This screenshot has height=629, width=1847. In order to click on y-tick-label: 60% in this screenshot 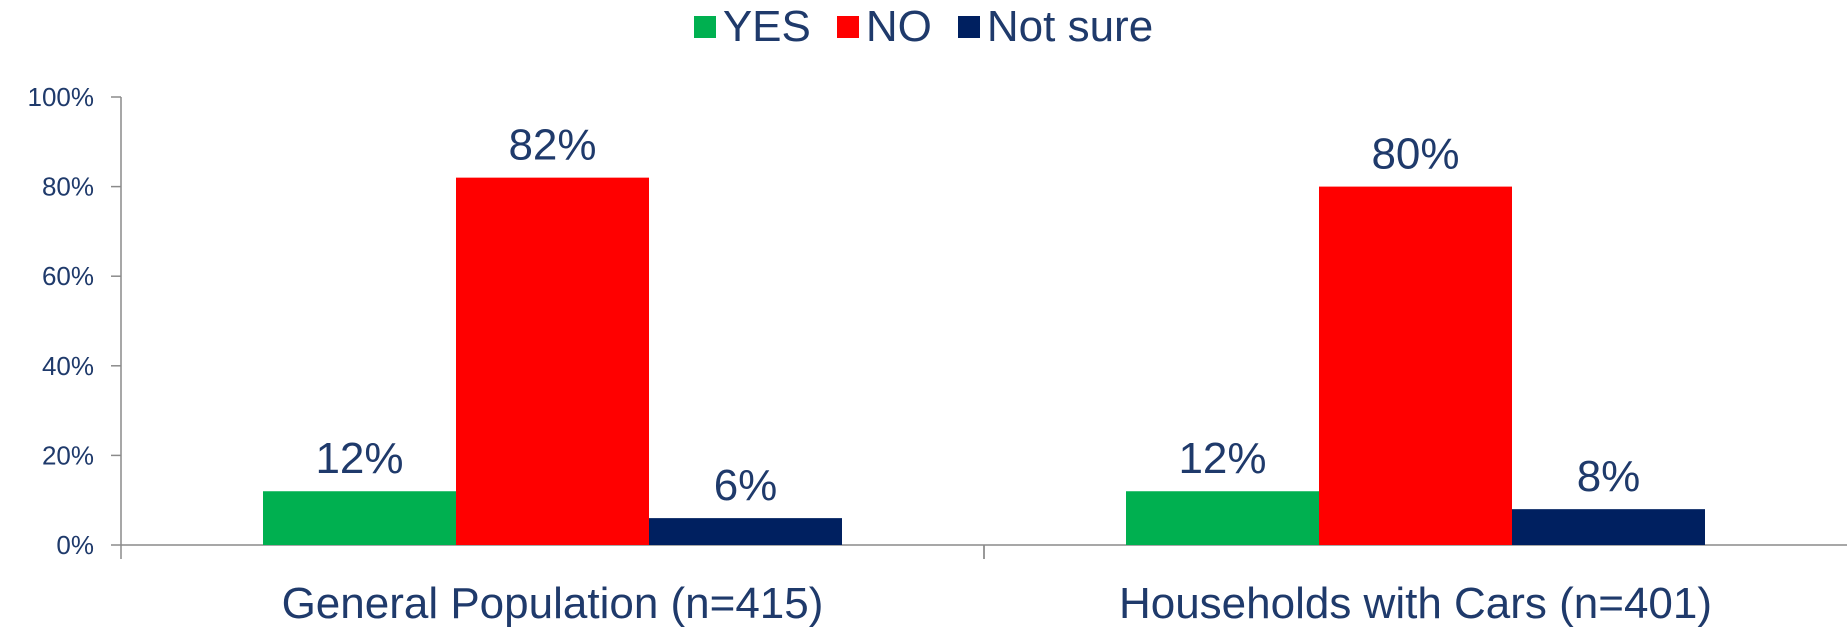, I will do `click(68, 276)`.